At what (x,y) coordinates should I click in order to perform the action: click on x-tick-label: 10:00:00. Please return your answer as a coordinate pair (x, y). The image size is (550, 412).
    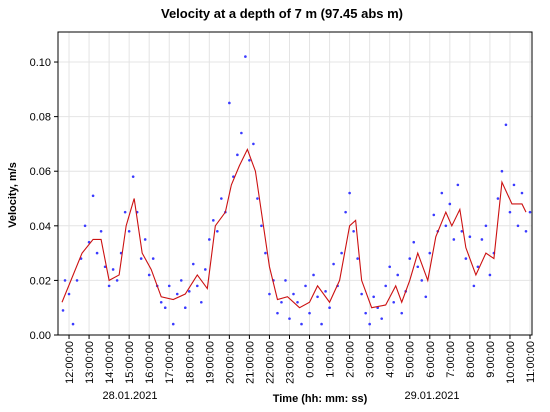
    Looking at the image, I should click on (511, 362).